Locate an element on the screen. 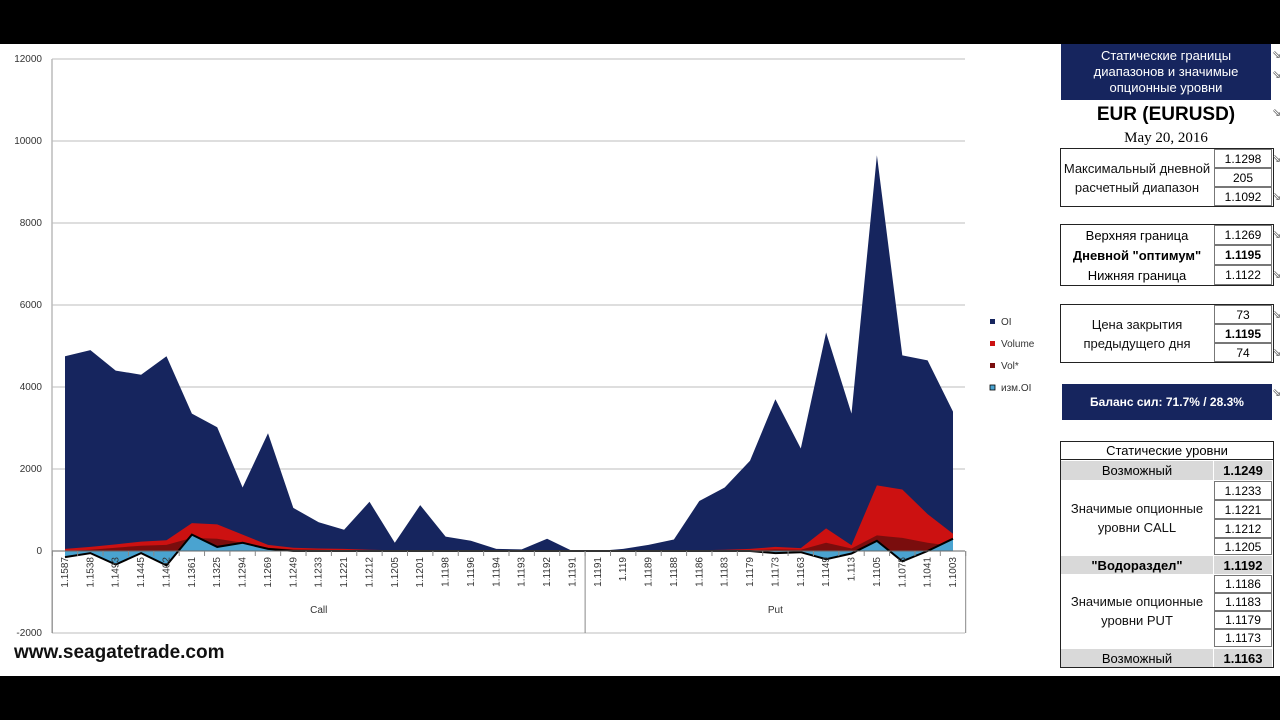 This screenshot has width=1280, height=720. y-tick-label: 12000 is located at coordinates (28, 59).